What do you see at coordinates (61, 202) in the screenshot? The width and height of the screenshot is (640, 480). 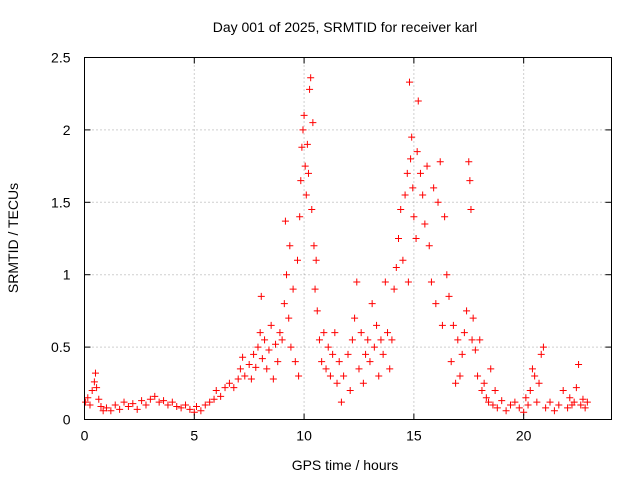 I see `y-tick-label: 1.5` at bounding box center [61, 202].